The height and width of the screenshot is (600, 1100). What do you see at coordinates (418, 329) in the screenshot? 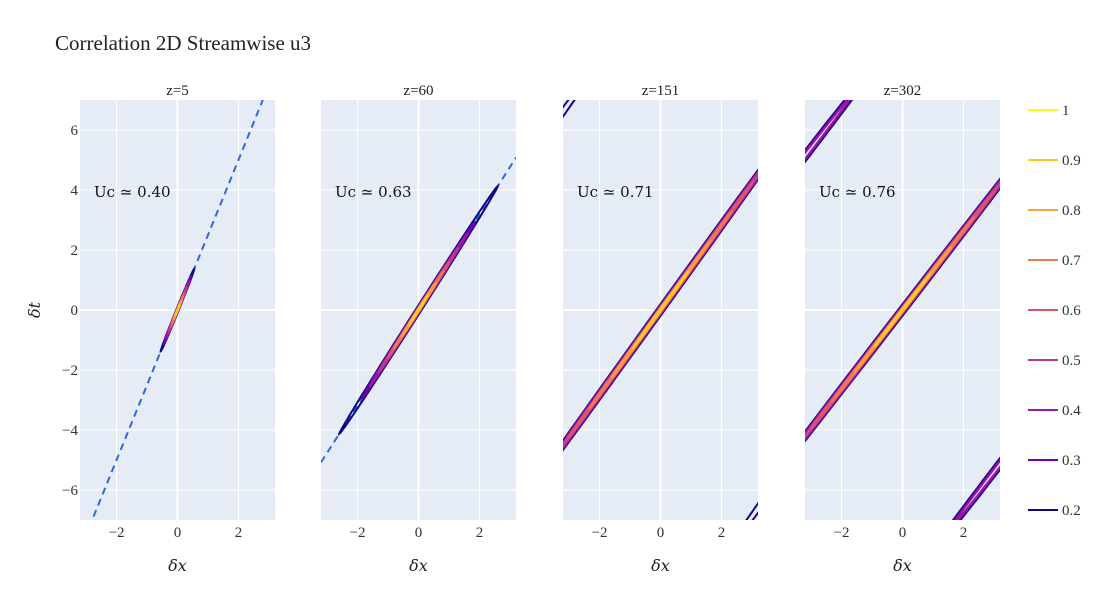
I see `subplot-2: z=60 Uc ≃ 0.63 −2 0 2 δx` at bounding box center [418, 329].